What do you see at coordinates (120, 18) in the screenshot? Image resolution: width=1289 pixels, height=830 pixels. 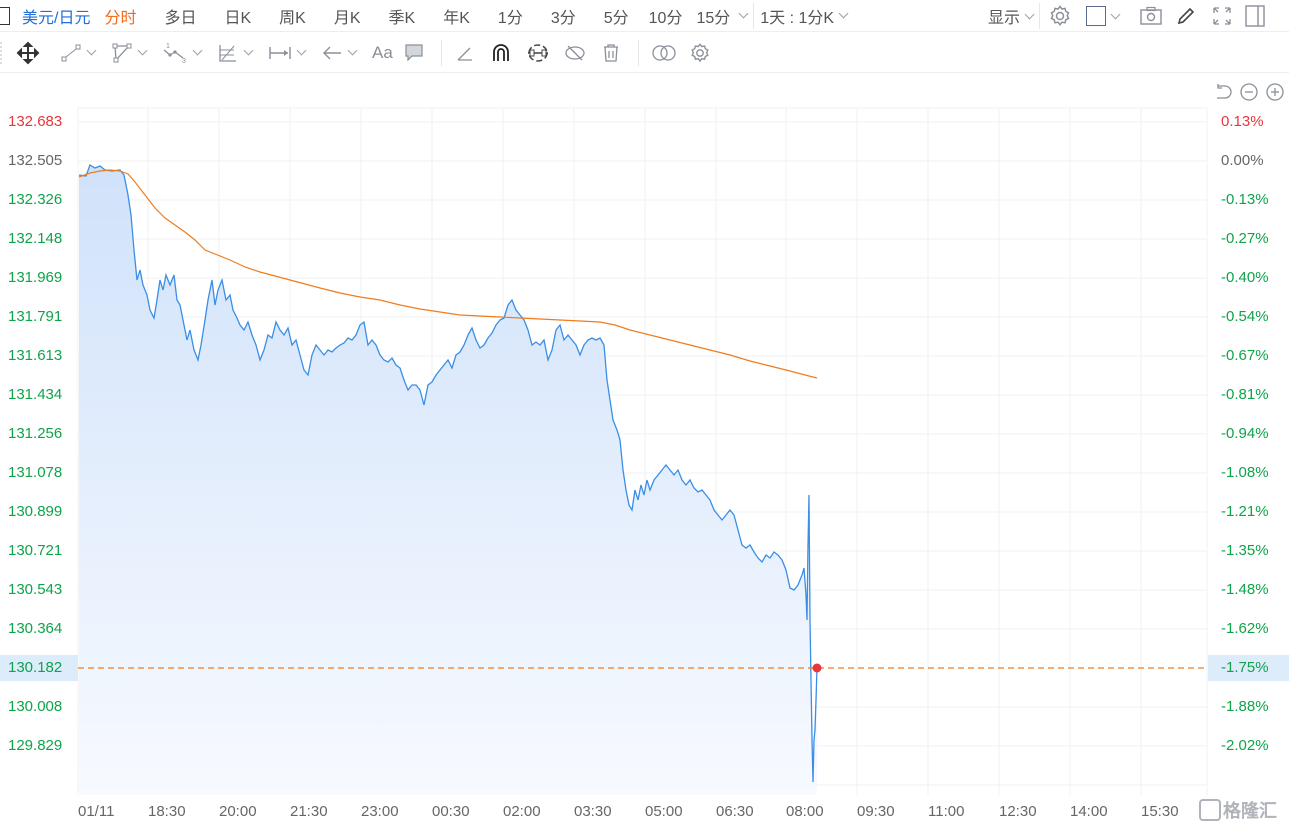 I see `tab-period-0: 分时` at bounding box center [120, 18].